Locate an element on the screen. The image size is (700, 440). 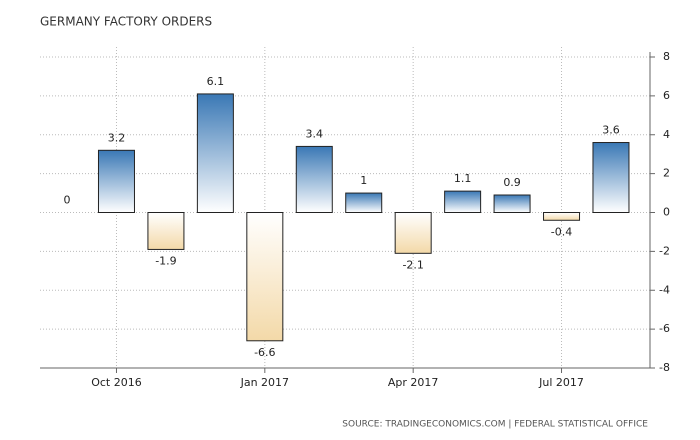
y-tick-label: -2 is located at coordinates (664, 250).